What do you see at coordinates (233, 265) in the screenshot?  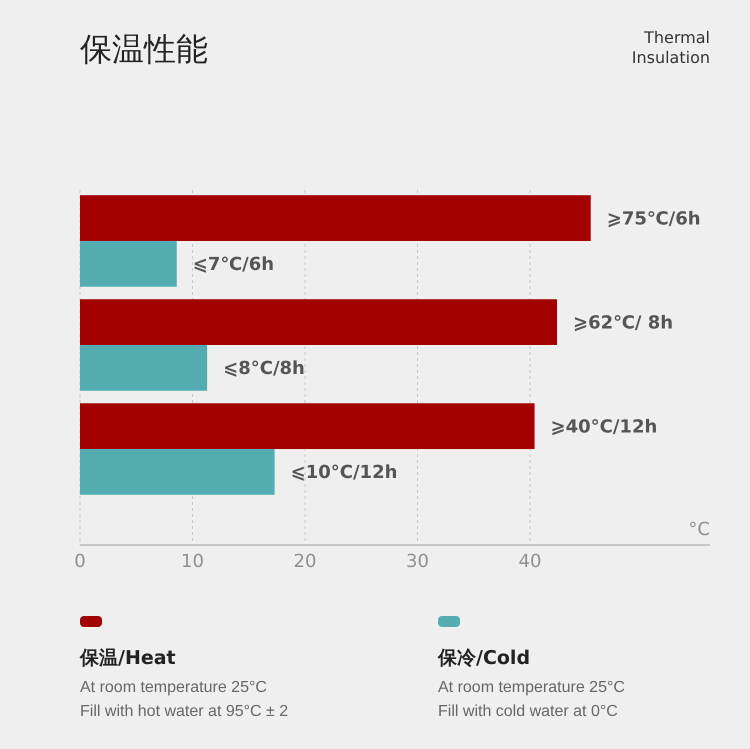 I see `data-label: ⩽7℃/6h` at bounding box center [233, 265].